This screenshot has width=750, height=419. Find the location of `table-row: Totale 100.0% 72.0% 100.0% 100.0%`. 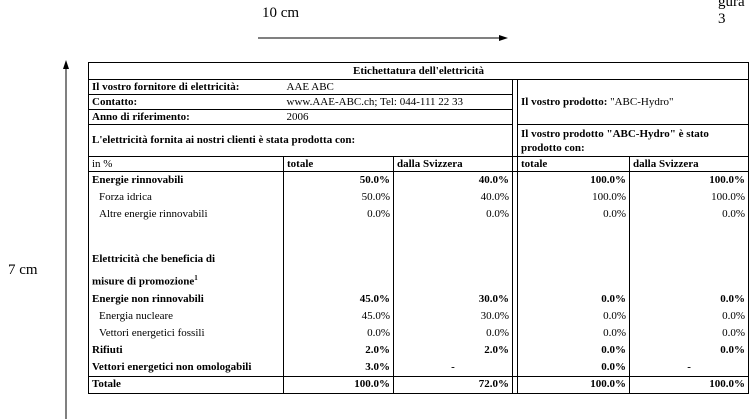

table-row: Totale 100.0% 72.0% 100.0% 100.0% is located at coordinates (418, 384).